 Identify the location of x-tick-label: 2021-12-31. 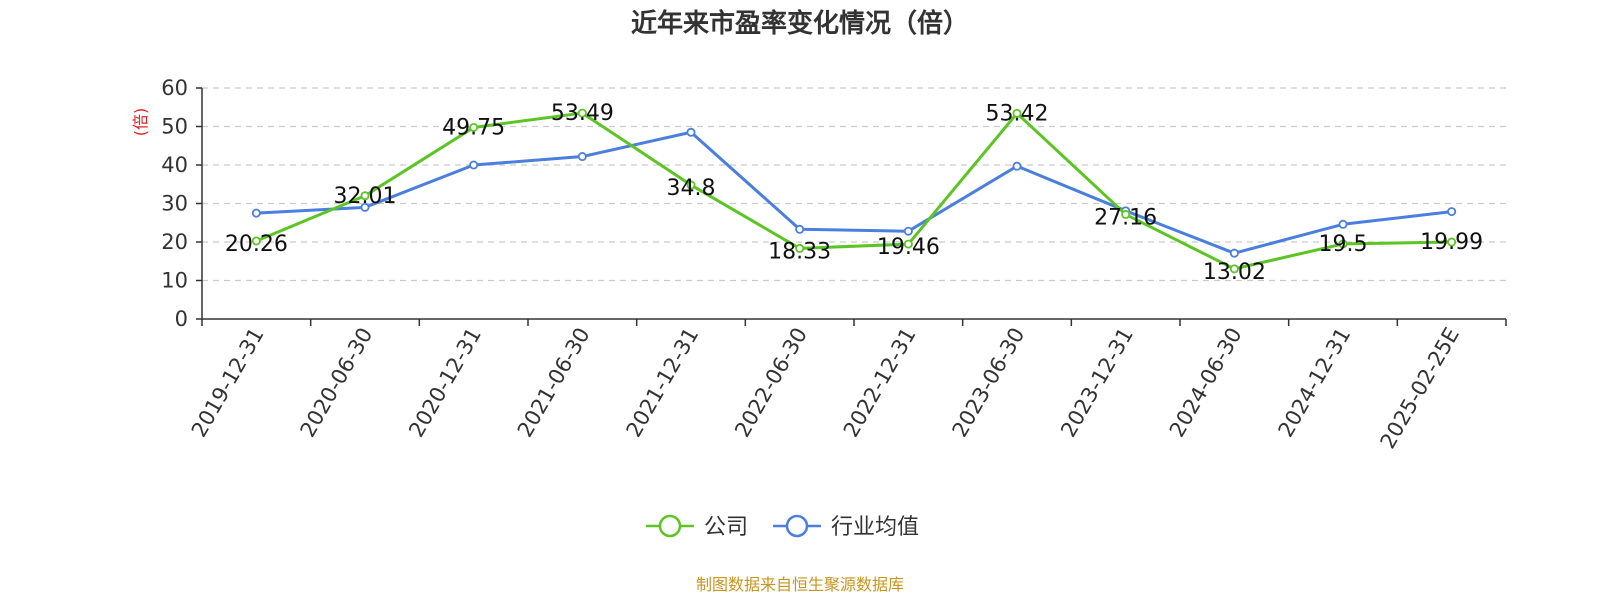
(663, 383).